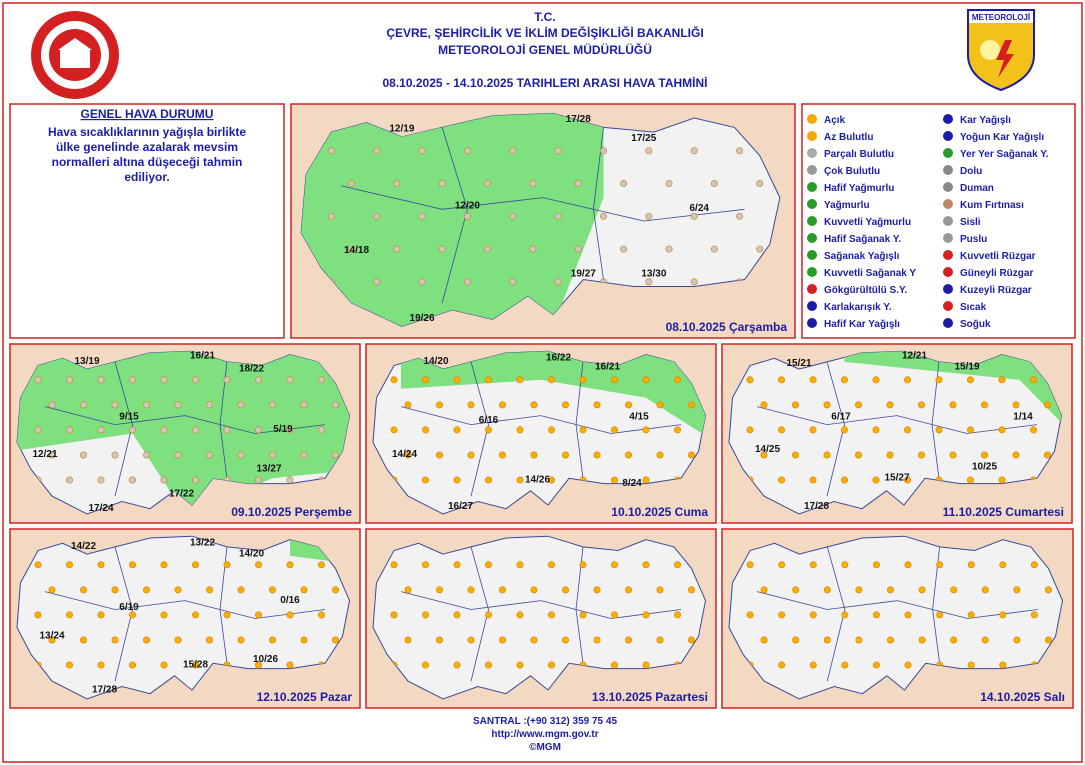  I want to click on temperature-label: 6/24, so click(700, 208).